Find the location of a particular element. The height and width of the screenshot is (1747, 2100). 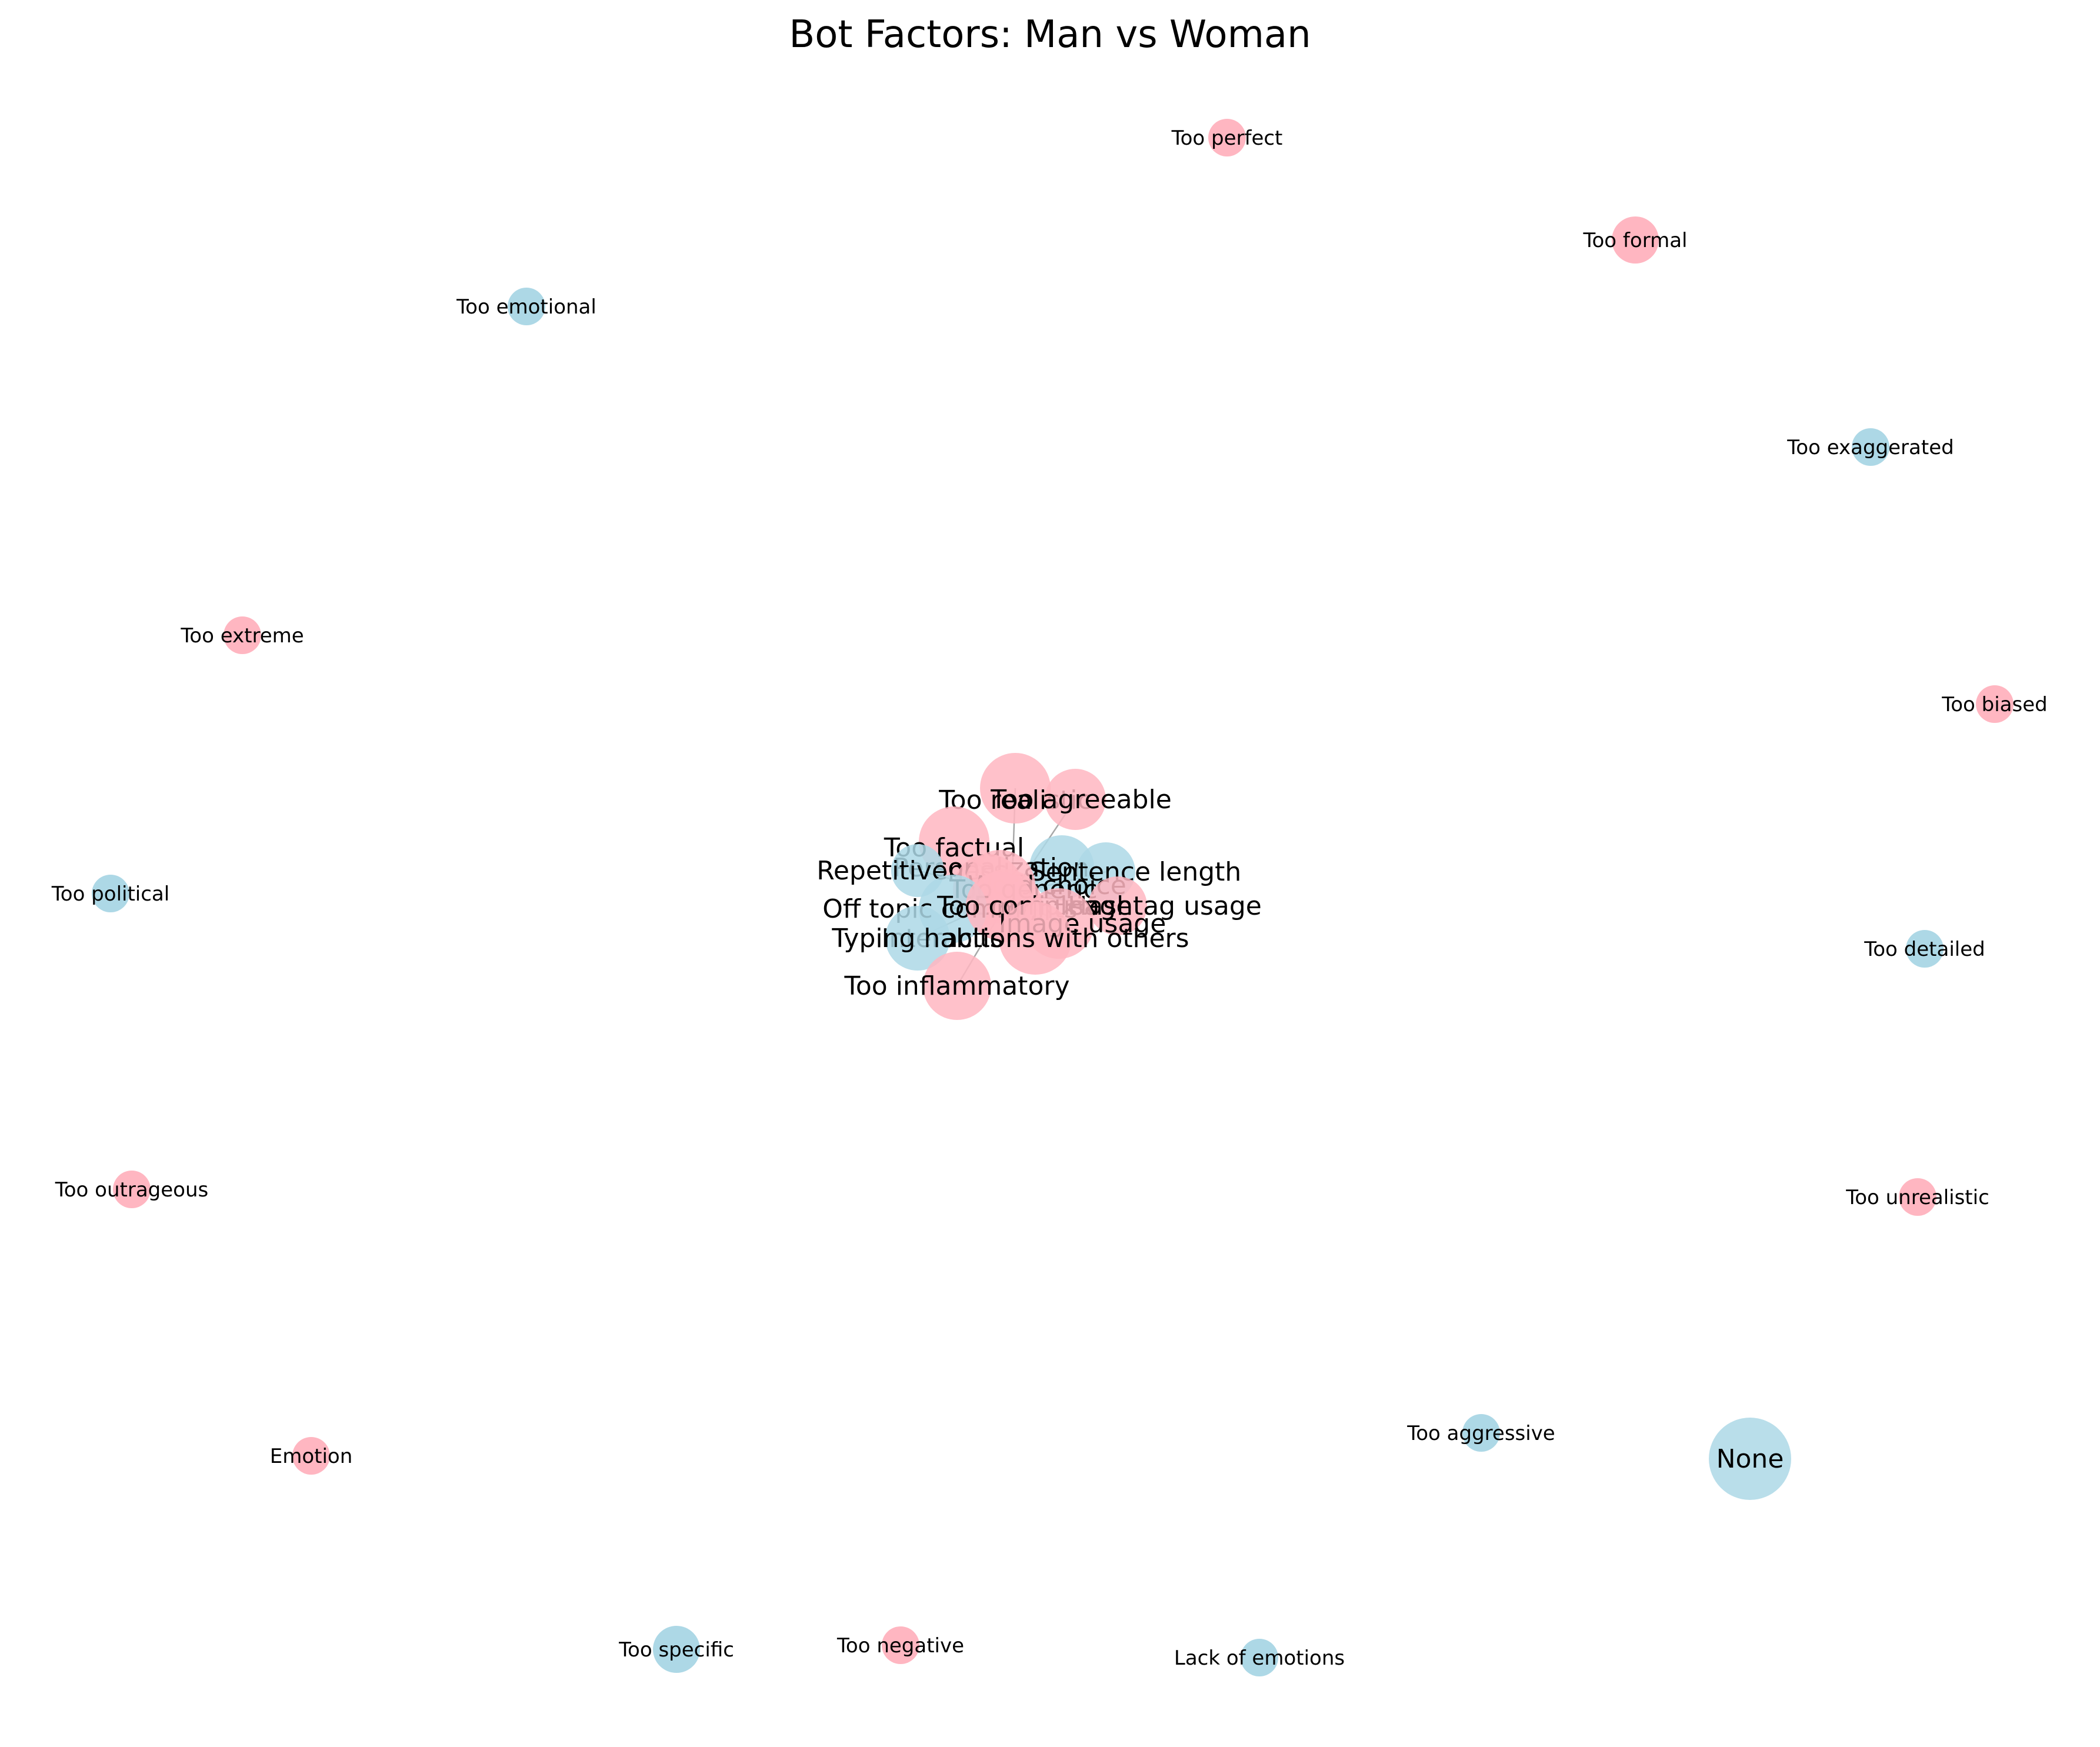

node-circle-typing-habits is located at coordinates (917, 938).